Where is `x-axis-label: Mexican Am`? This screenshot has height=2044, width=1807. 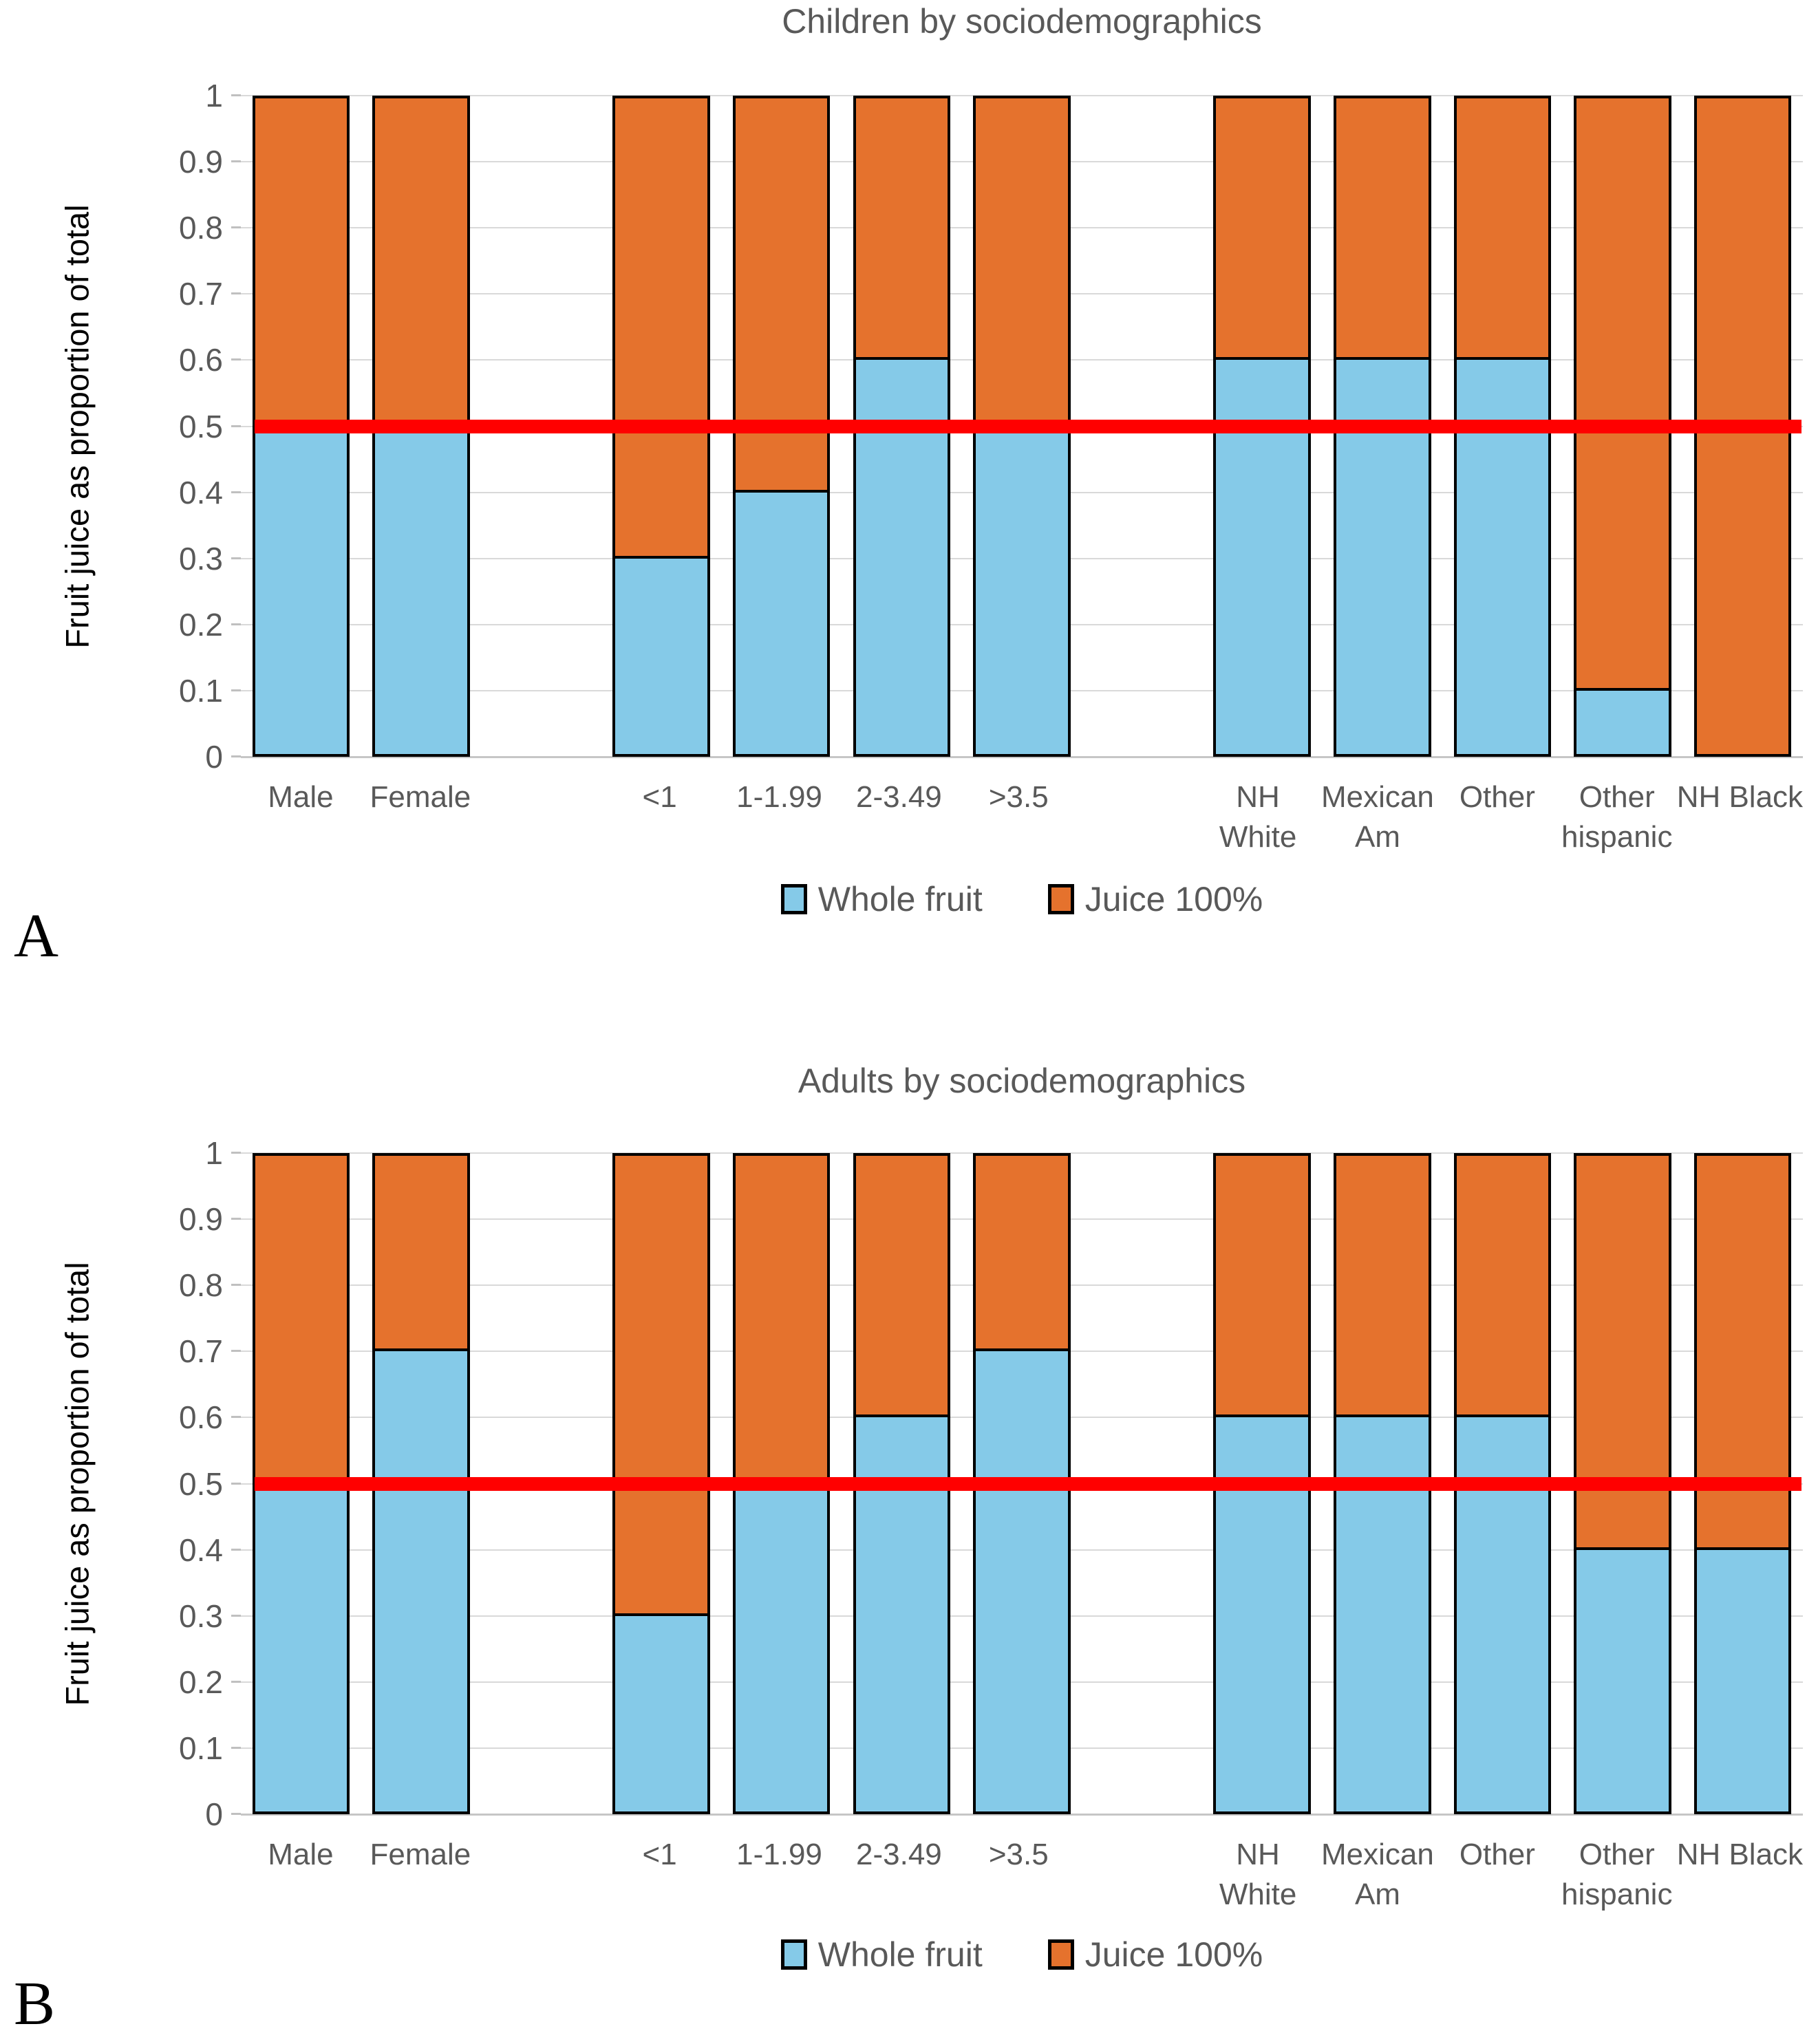 x-axis-label: Mexican Am is located at coordinates (1377, 817).